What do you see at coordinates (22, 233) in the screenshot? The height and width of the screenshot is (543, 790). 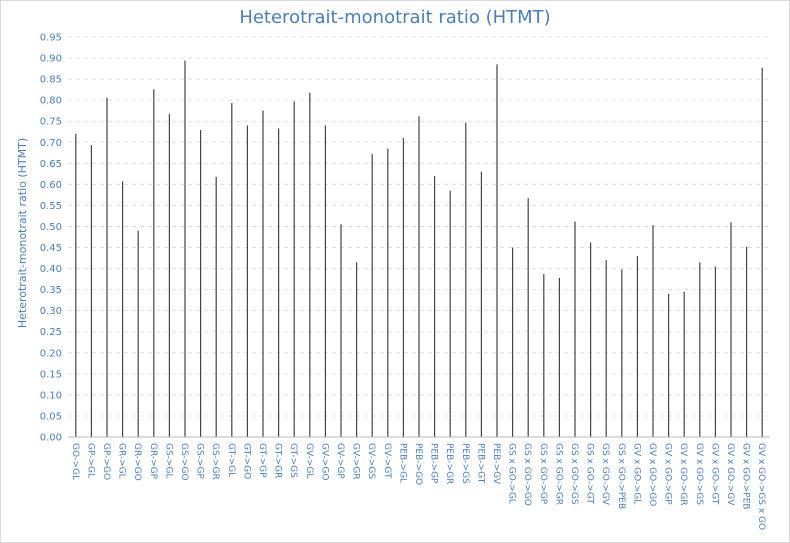 I see `y-axis-label: Heterotrait-monotrait ratio (HTMT)` at bounding box center [22, 233].